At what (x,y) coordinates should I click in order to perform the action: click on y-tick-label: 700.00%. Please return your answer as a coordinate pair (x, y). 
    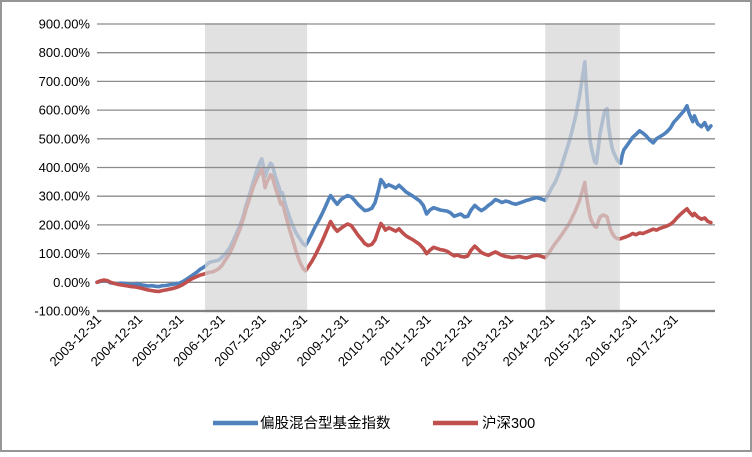
    Looking at the image, I should click on (65, 81).